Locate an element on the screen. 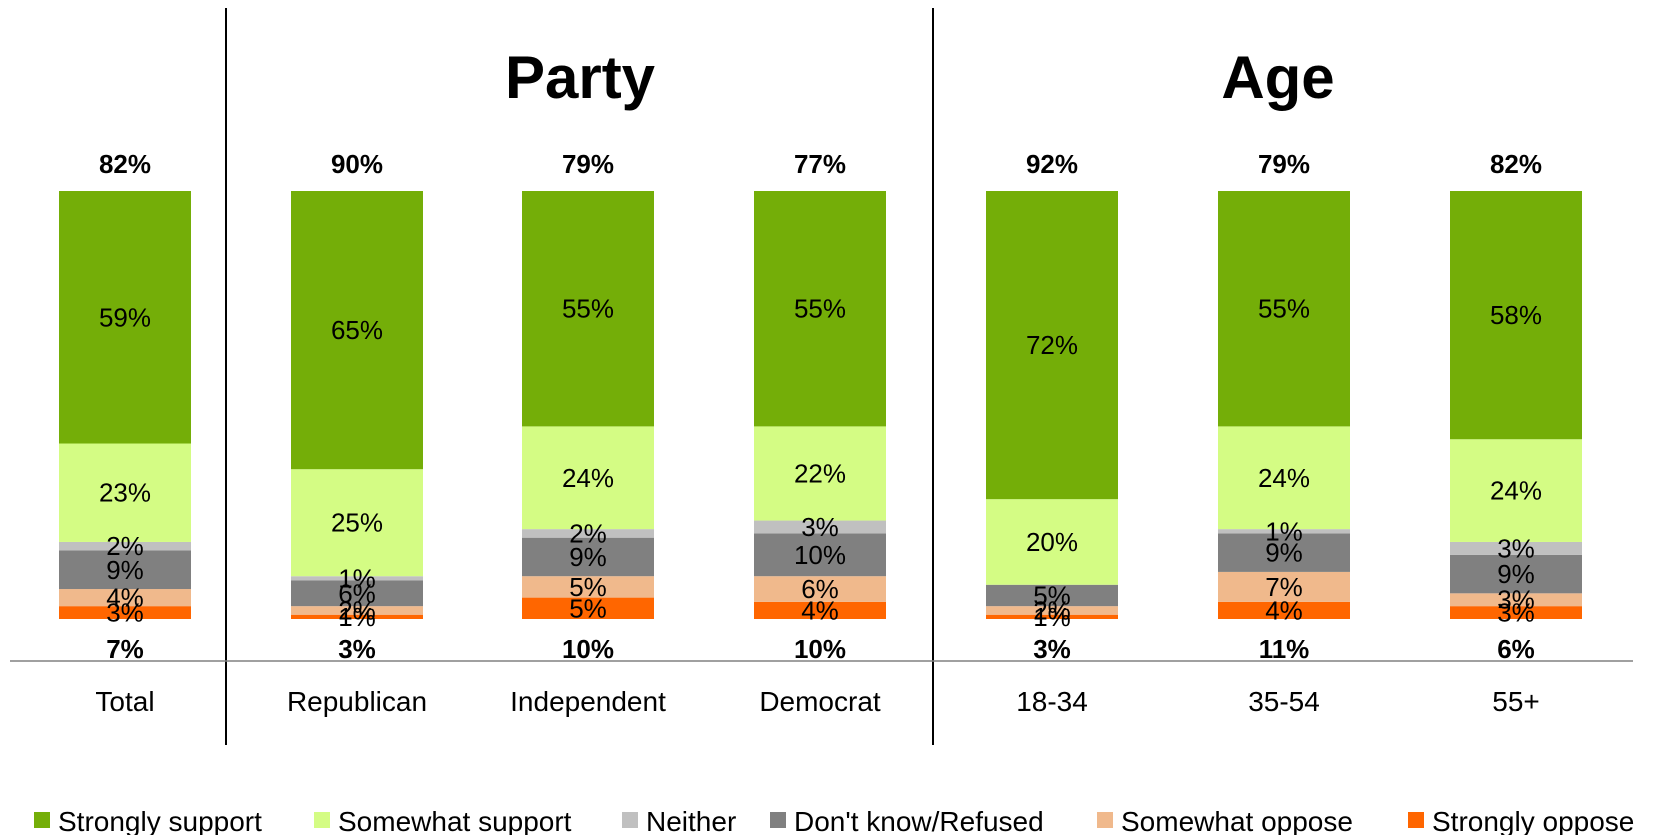 The image size is (1675, 835). data-label-strongly-support-18-34: 72% is located at coordinates (1052, 345).